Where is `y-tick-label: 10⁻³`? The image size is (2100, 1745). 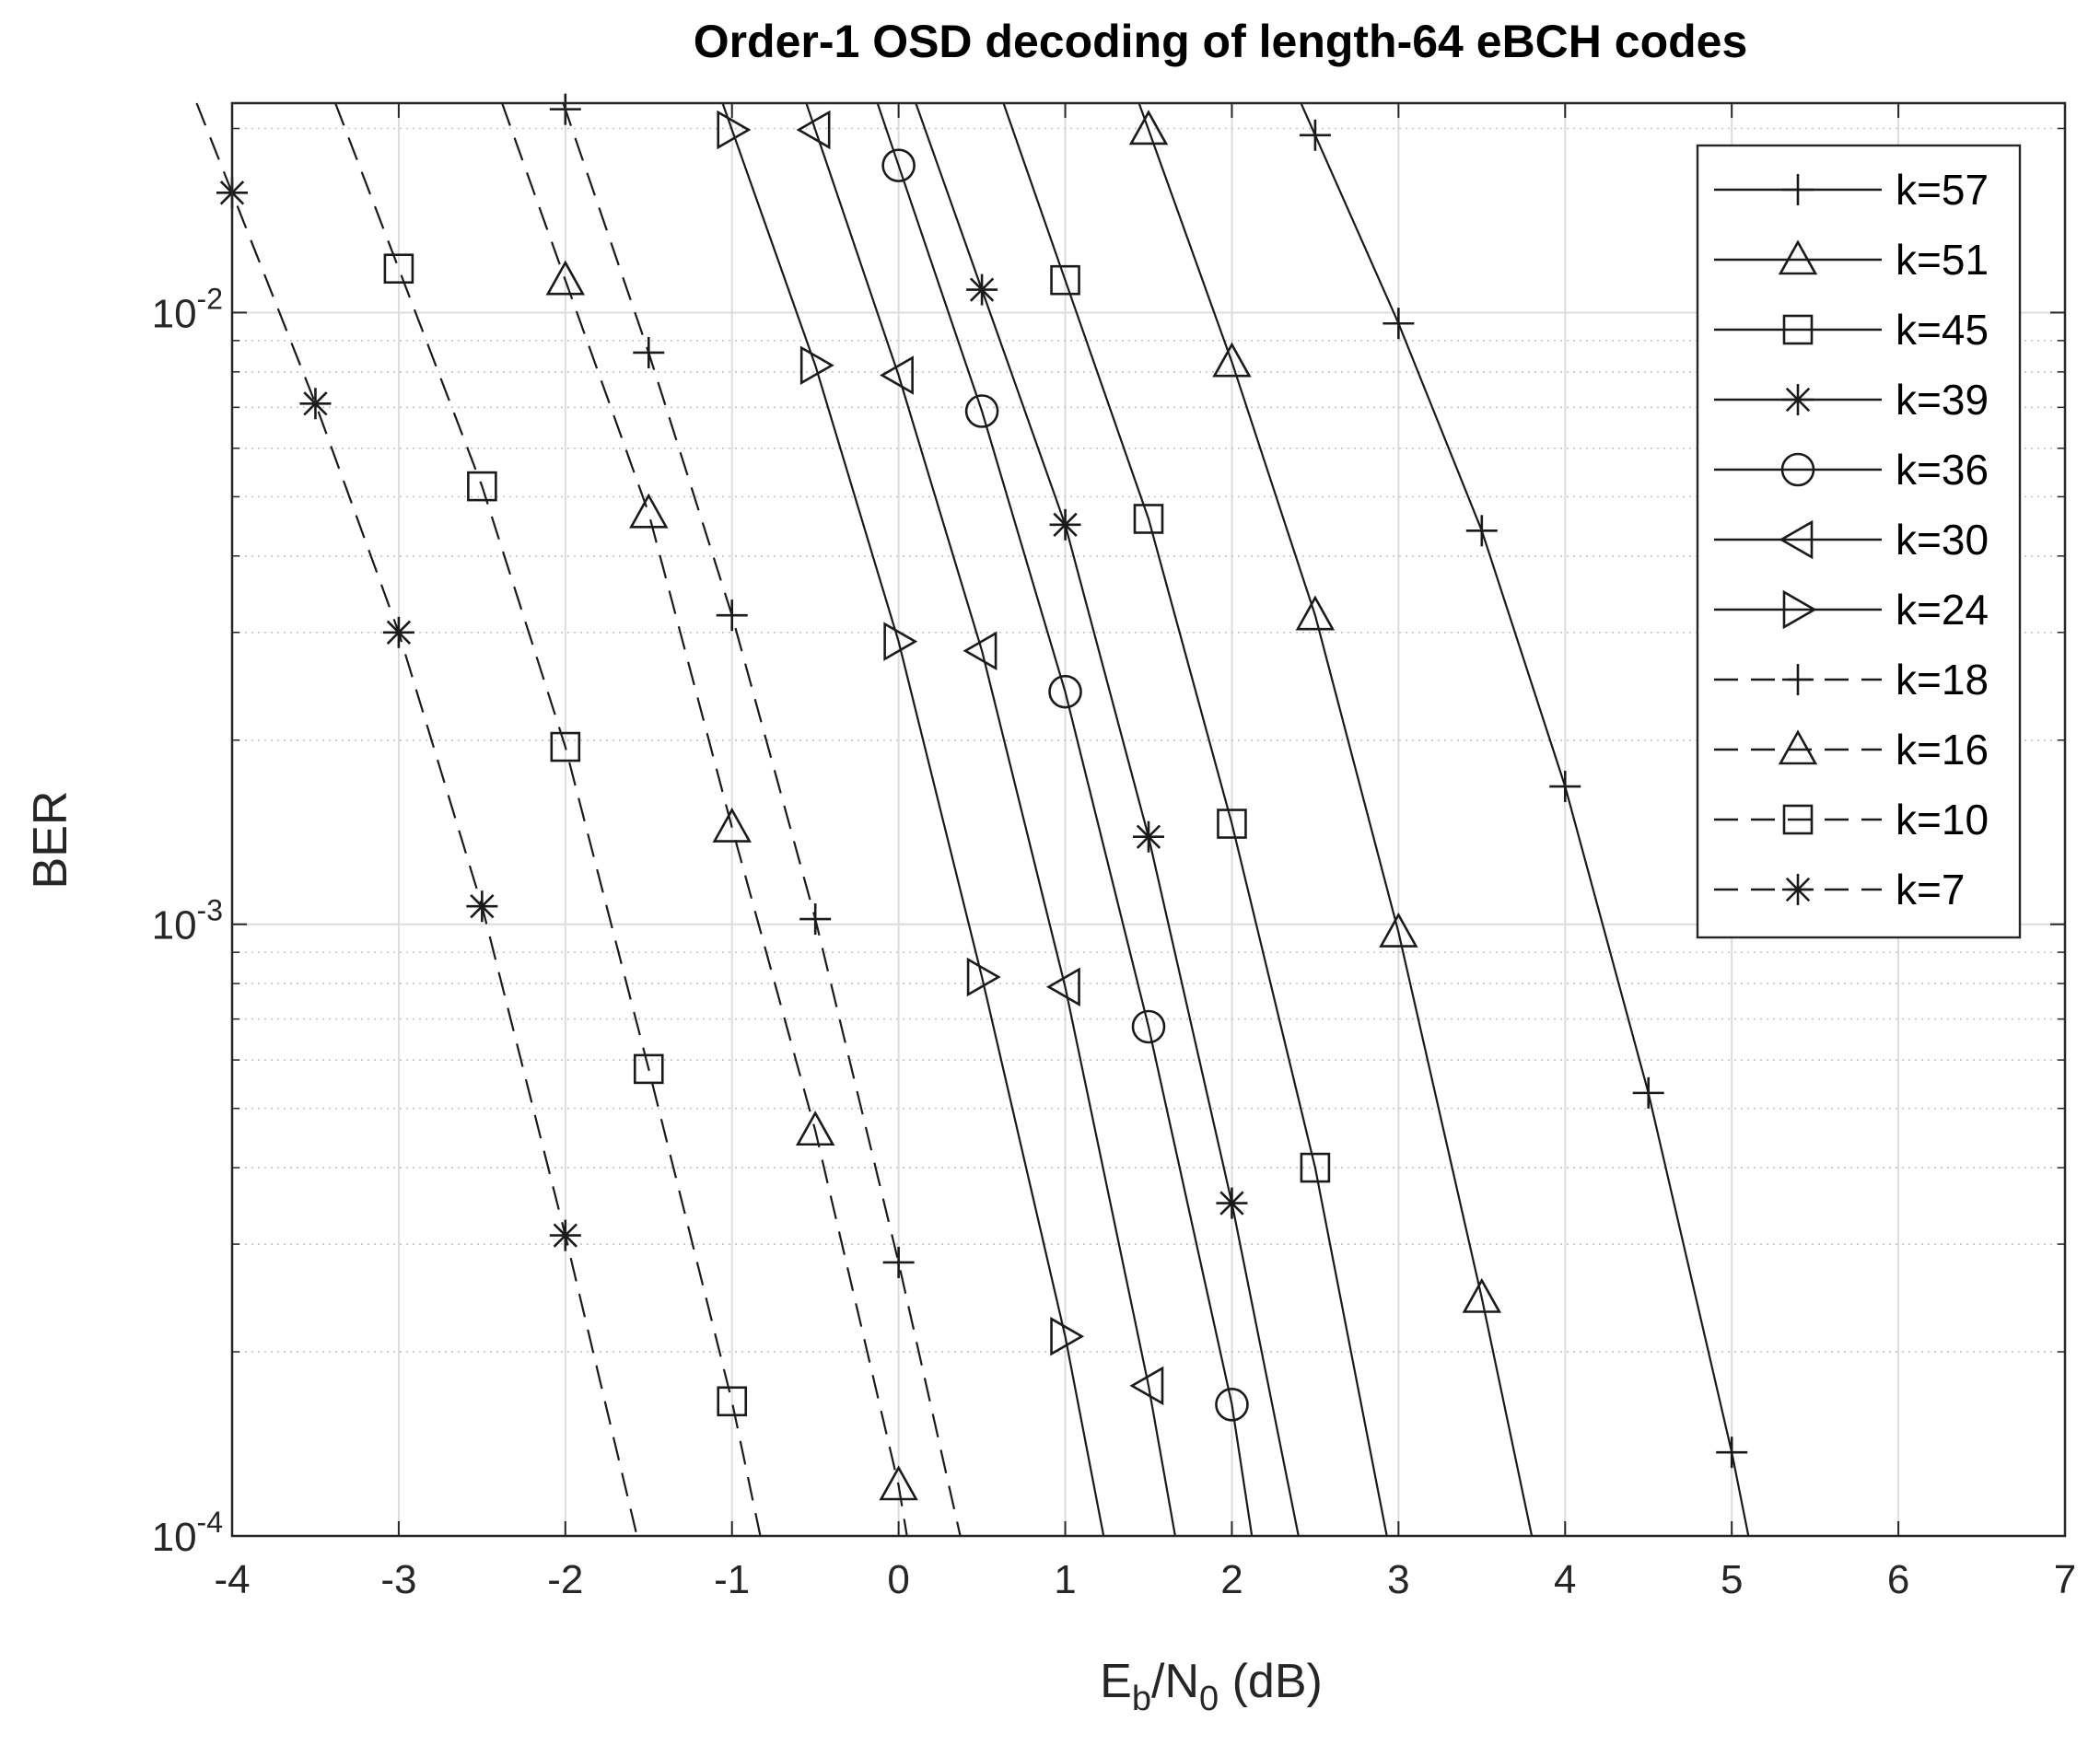 y-tick-label: 10⁻³ is located at coordinates (187, 921).